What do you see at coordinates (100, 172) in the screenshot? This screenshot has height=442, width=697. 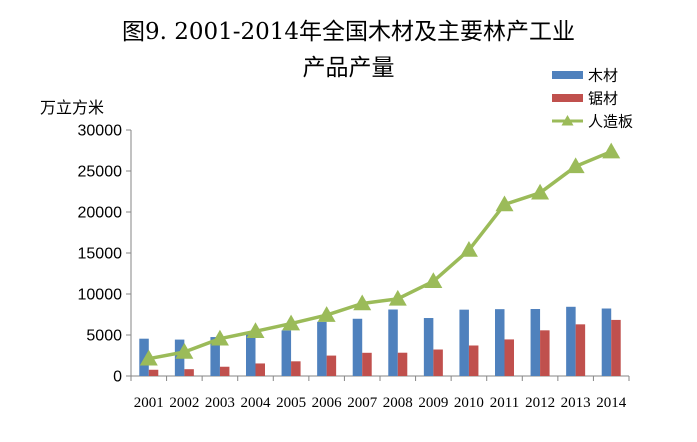 I see `y-tick-label: 25000` at bounding box center [100, 172].